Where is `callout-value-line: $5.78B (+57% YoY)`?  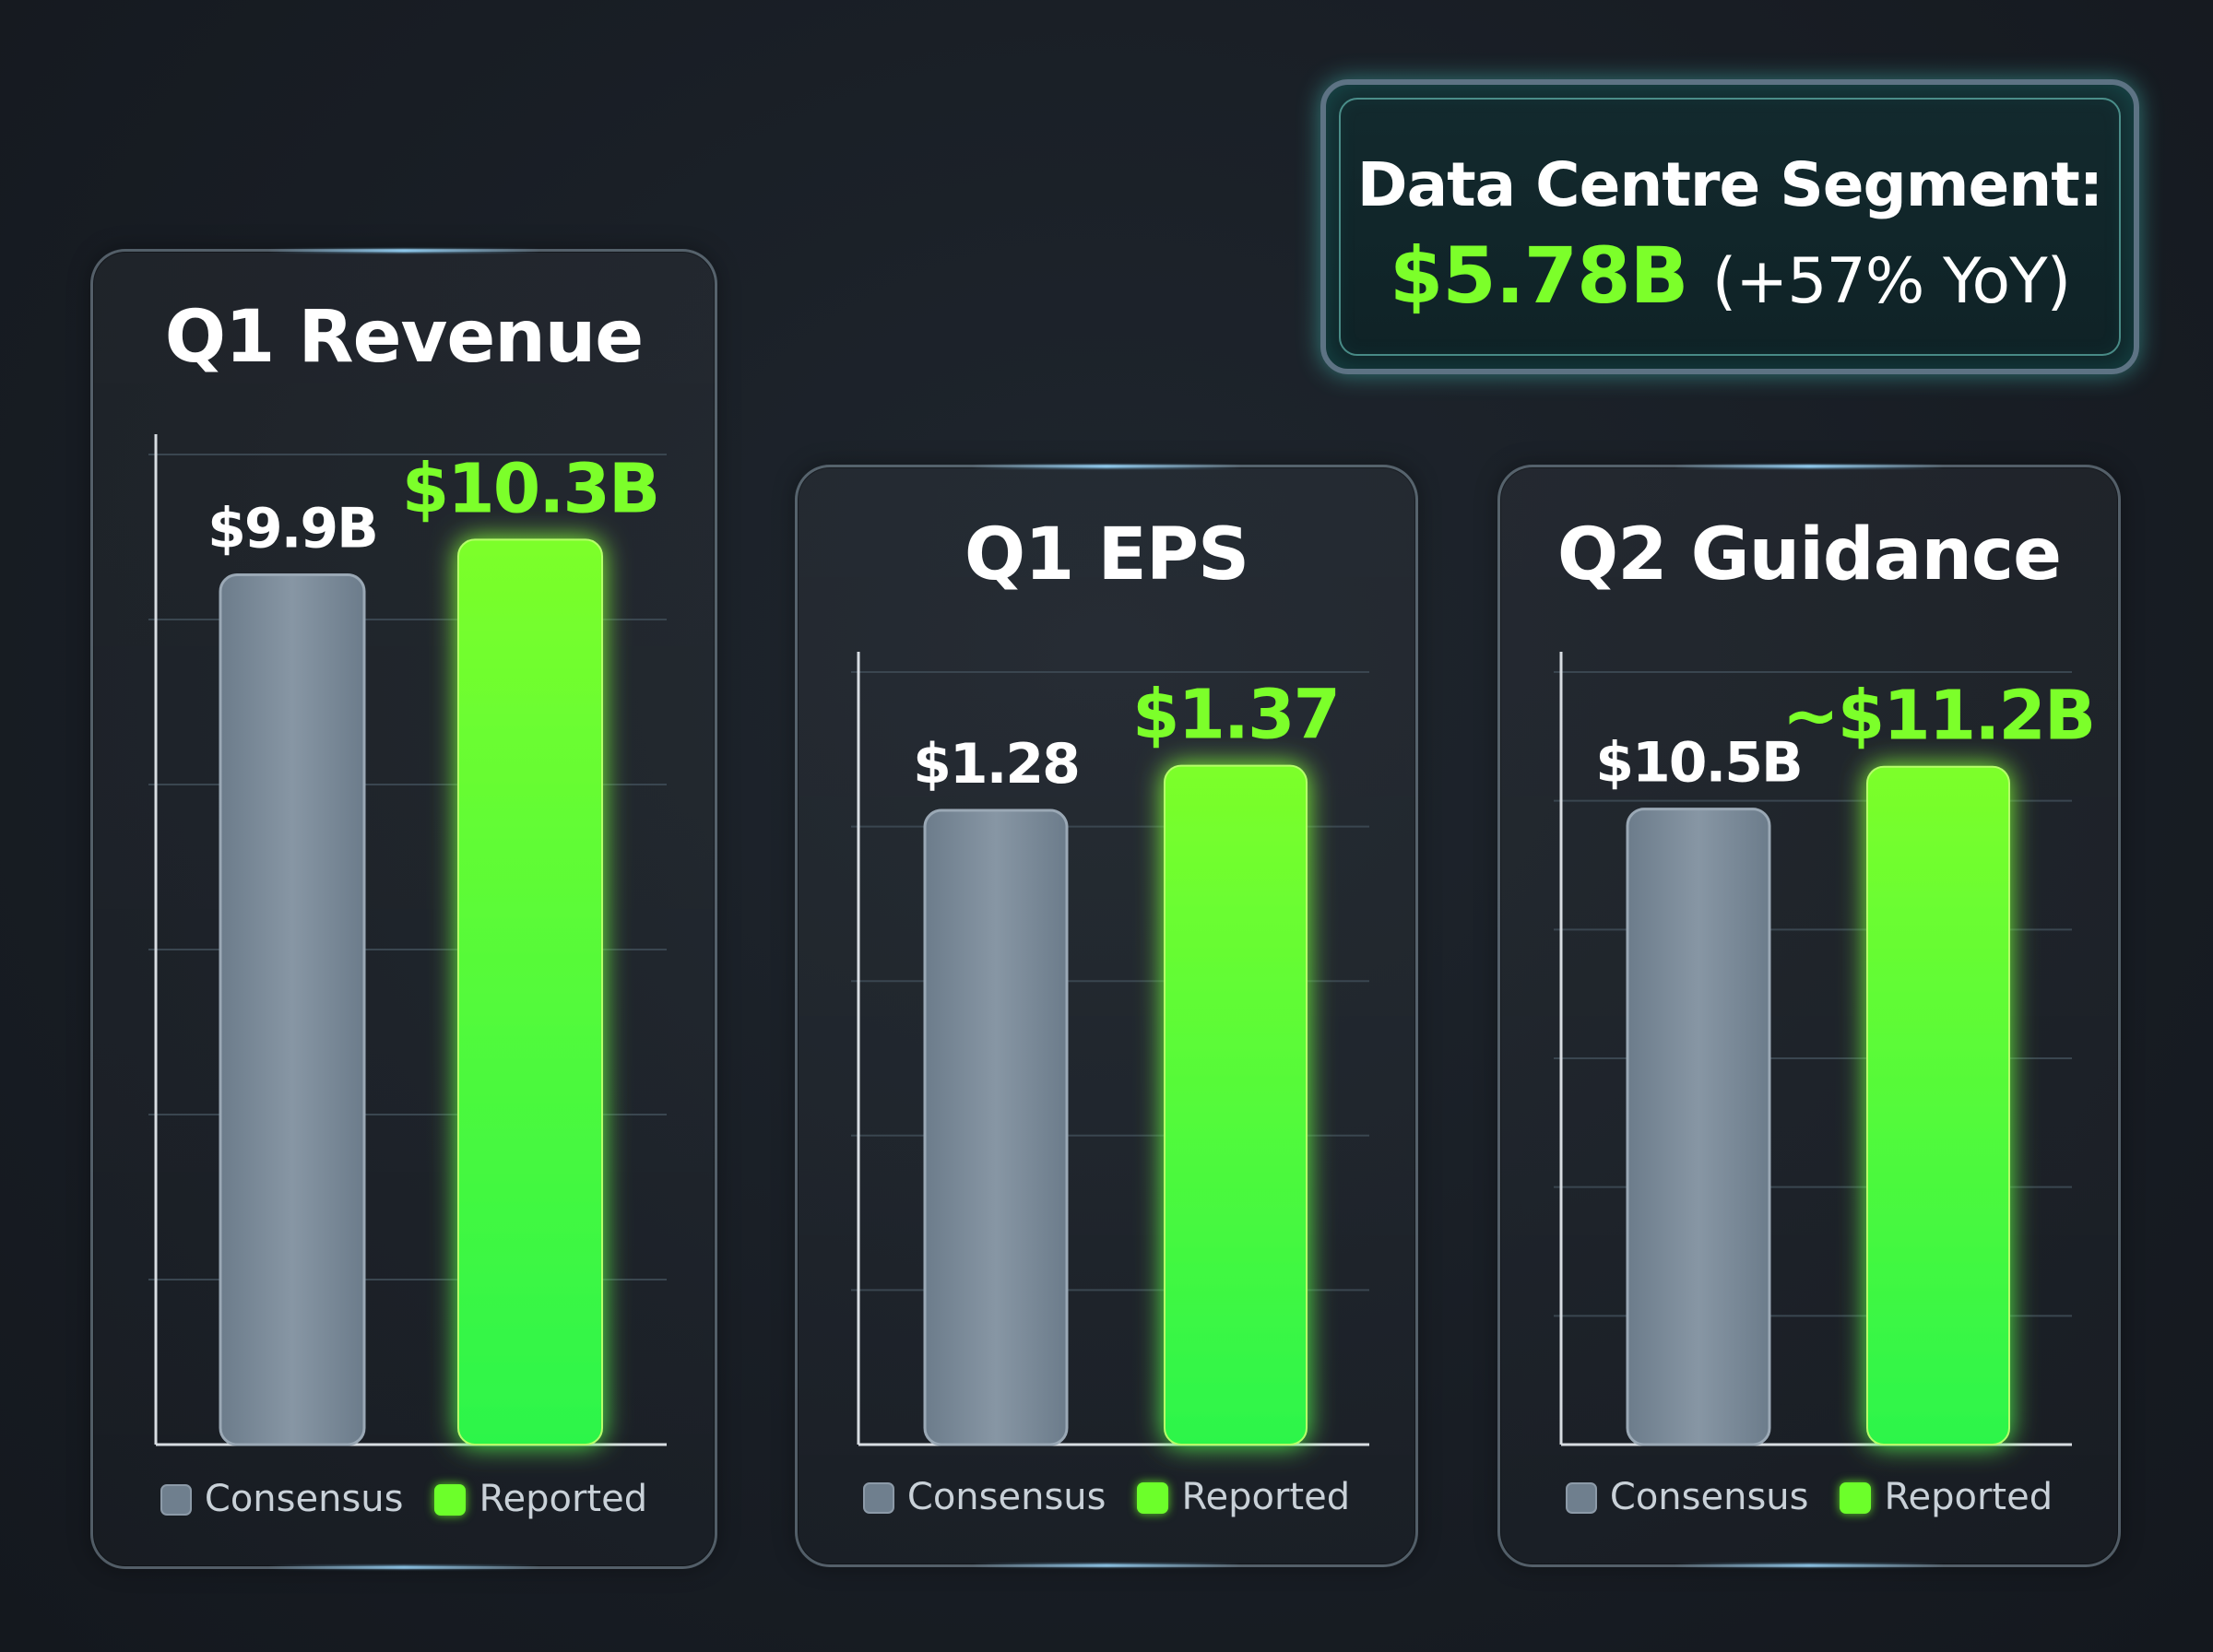 callout-value-line: $5.78B (+57% YoY) is located at coordinates (1730, 275).